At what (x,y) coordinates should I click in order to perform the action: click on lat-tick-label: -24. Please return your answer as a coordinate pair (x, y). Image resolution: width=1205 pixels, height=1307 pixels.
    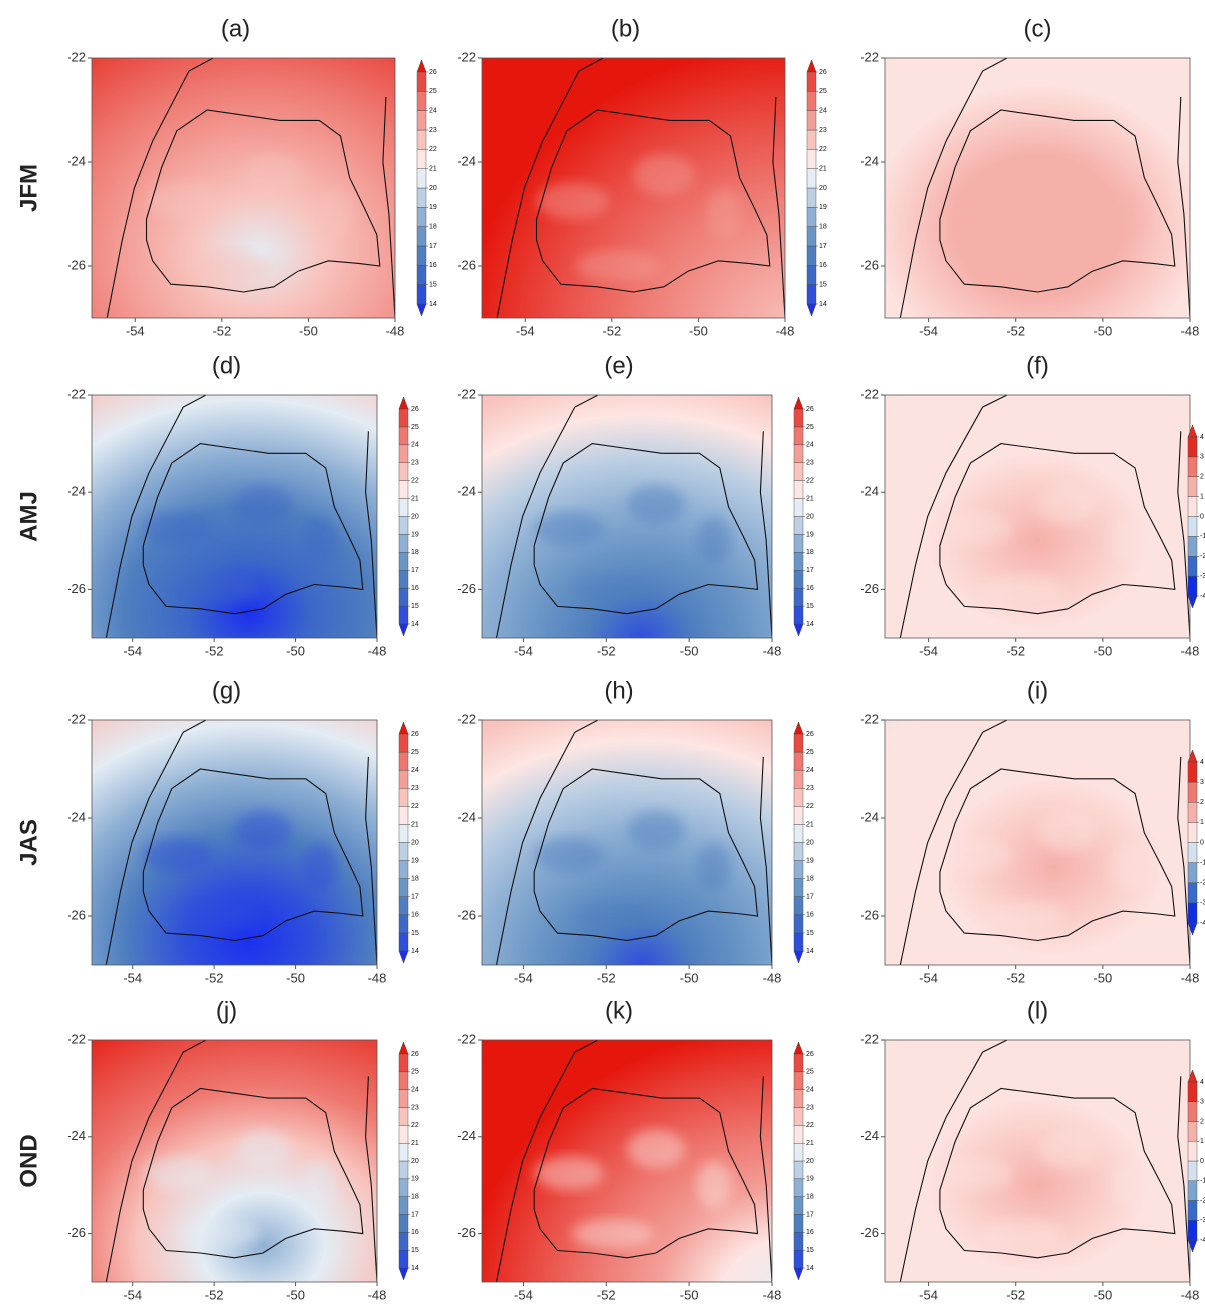
    Looking at the image, I should click on (869, 1135).